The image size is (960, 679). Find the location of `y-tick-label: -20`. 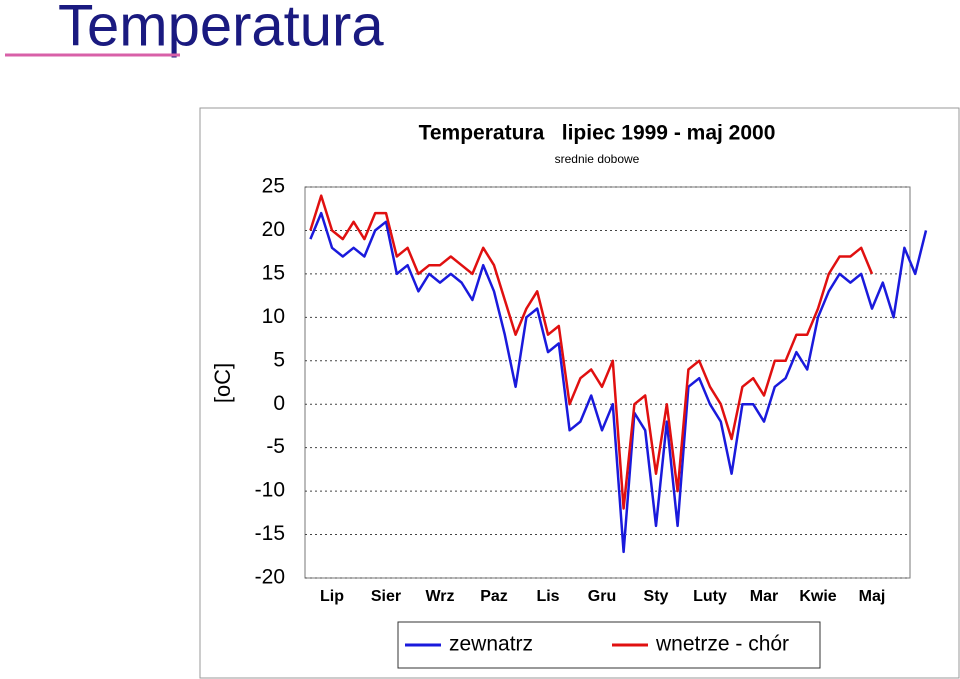

y-tick-label: -20 is located at coordinates (270, 577).